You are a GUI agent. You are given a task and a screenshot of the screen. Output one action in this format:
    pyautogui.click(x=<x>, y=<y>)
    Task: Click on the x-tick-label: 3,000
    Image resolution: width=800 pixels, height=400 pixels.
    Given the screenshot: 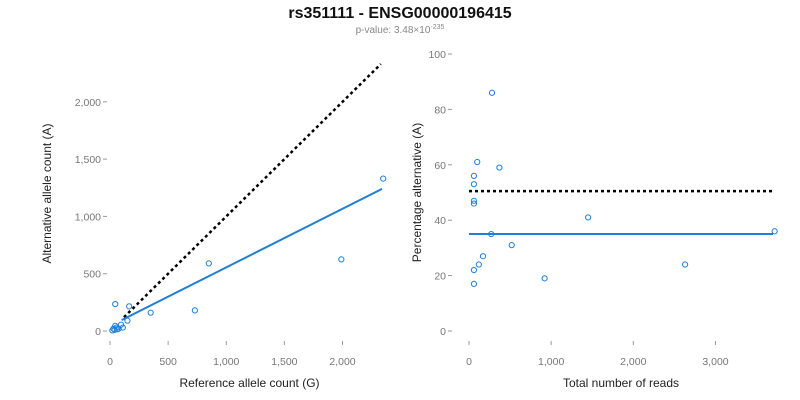 What is the action you would take?
    pyautogui.click(x=715, y=362)
    